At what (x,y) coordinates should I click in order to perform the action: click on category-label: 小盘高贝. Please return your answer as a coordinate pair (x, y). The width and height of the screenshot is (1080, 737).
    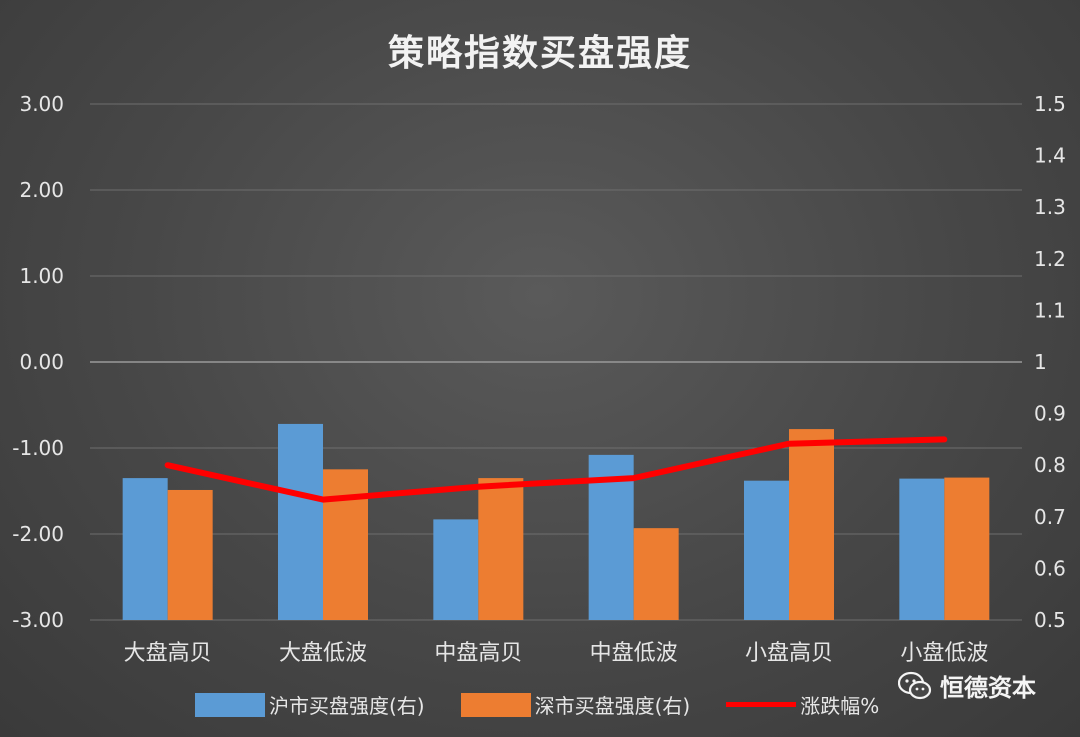
    Looking at the image, I should click on (789, 653).